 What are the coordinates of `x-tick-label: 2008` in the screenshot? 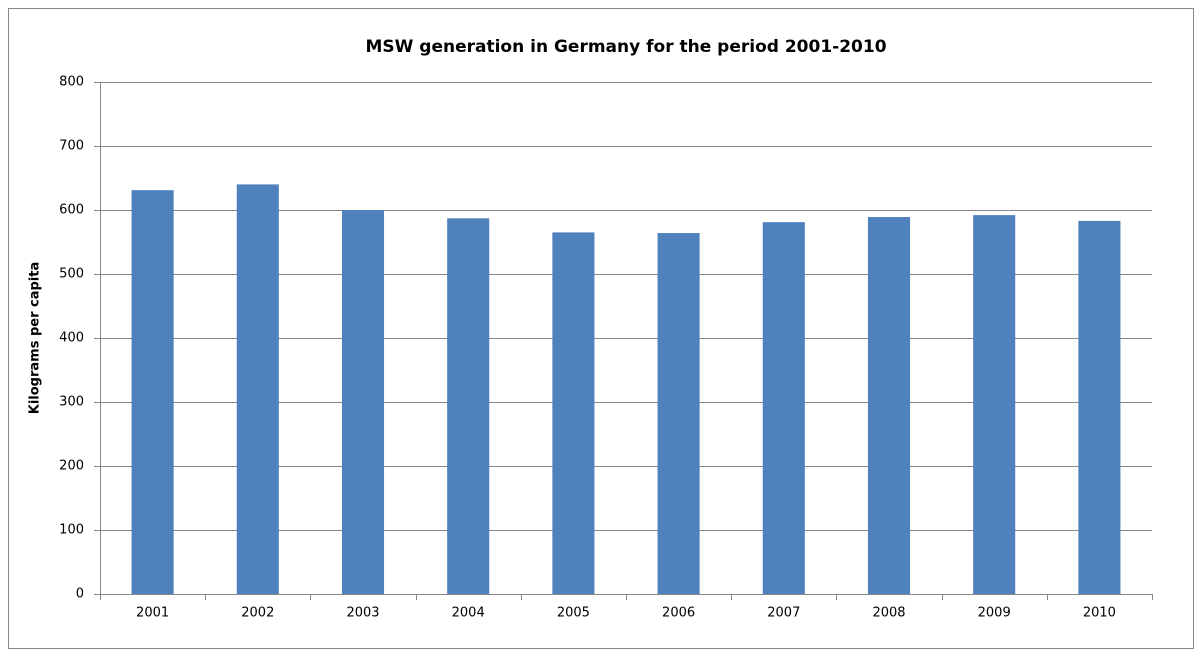 It's located at (888, 613).